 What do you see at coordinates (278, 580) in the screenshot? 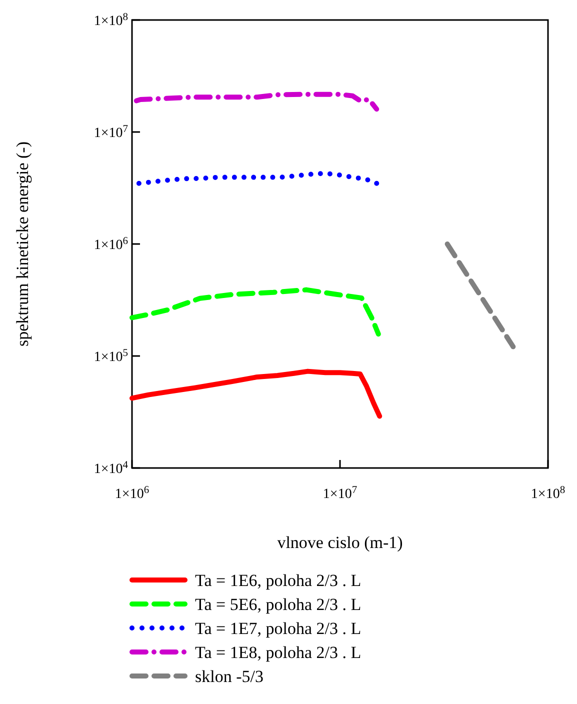
I see `legend-label: Ta = 1E6, poloha 2/3 . L` at bounding box center [278, 580].